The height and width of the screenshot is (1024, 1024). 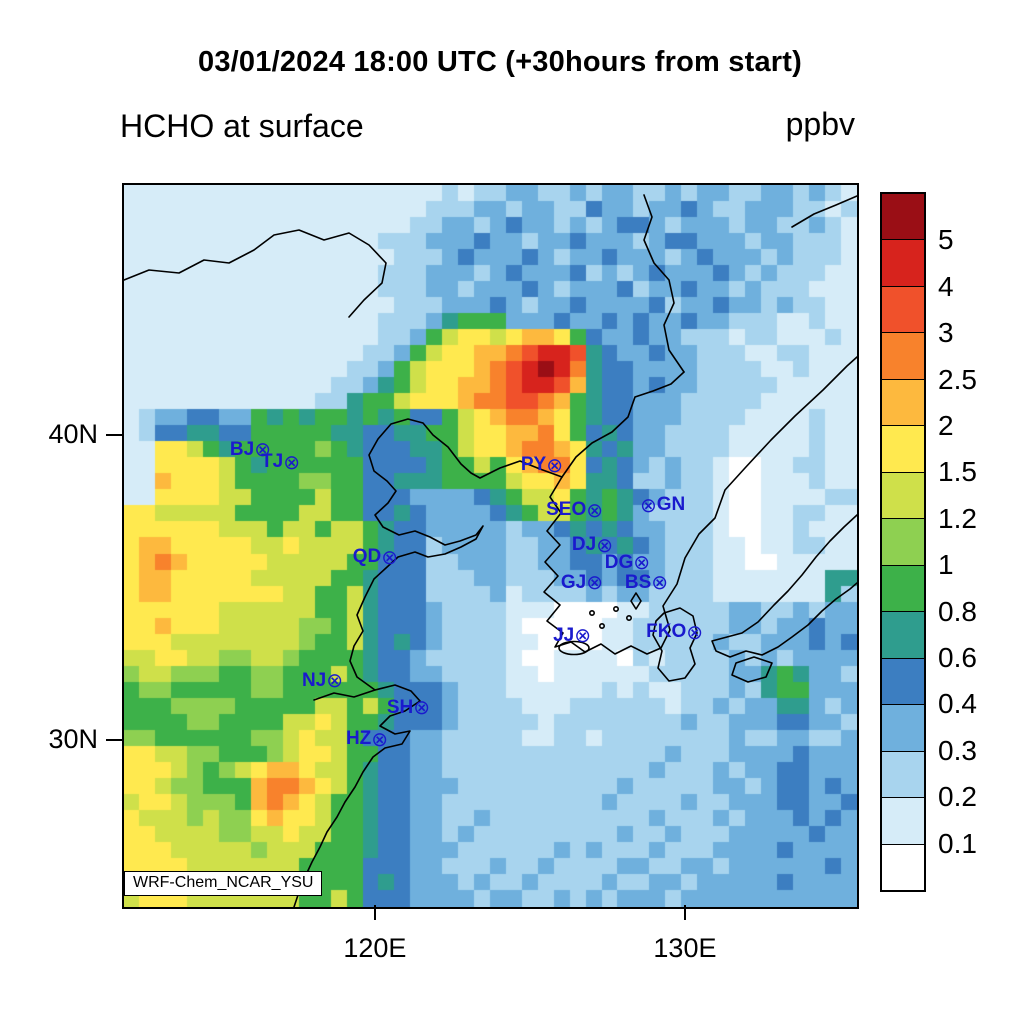 What do you see at coordinates (344, 695) in the screenshot?
I see `river-yangtze` at bounding box center [344, 695].